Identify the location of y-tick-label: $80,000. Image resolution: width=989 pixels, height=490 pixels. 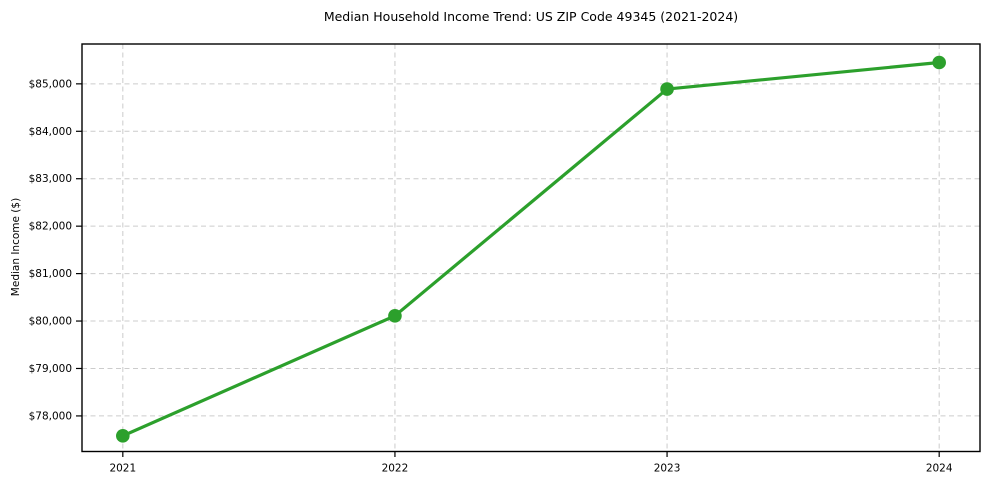
(50, 322).